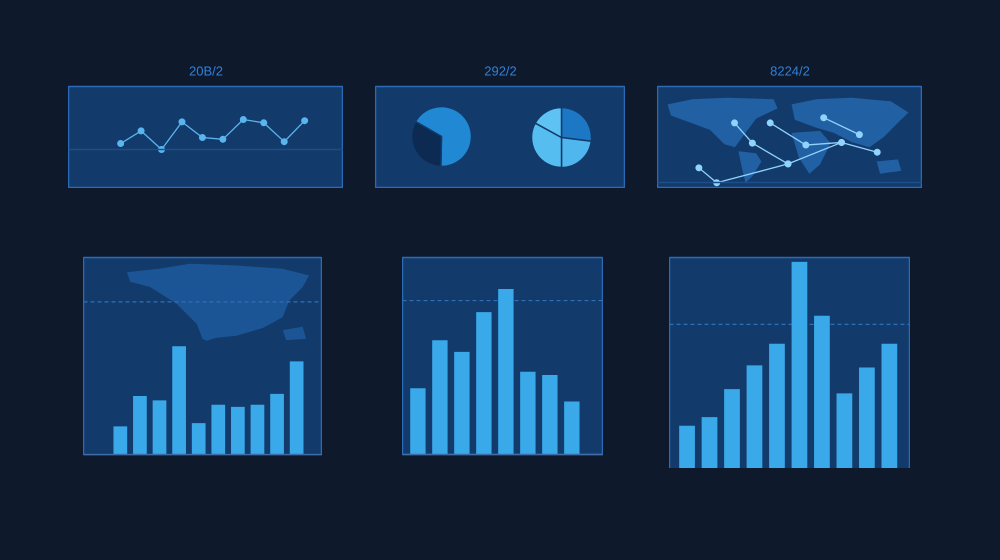 This screenshot has width=1000, height=560. I want to click on chart-title: 20B/2, so click(206, 71).